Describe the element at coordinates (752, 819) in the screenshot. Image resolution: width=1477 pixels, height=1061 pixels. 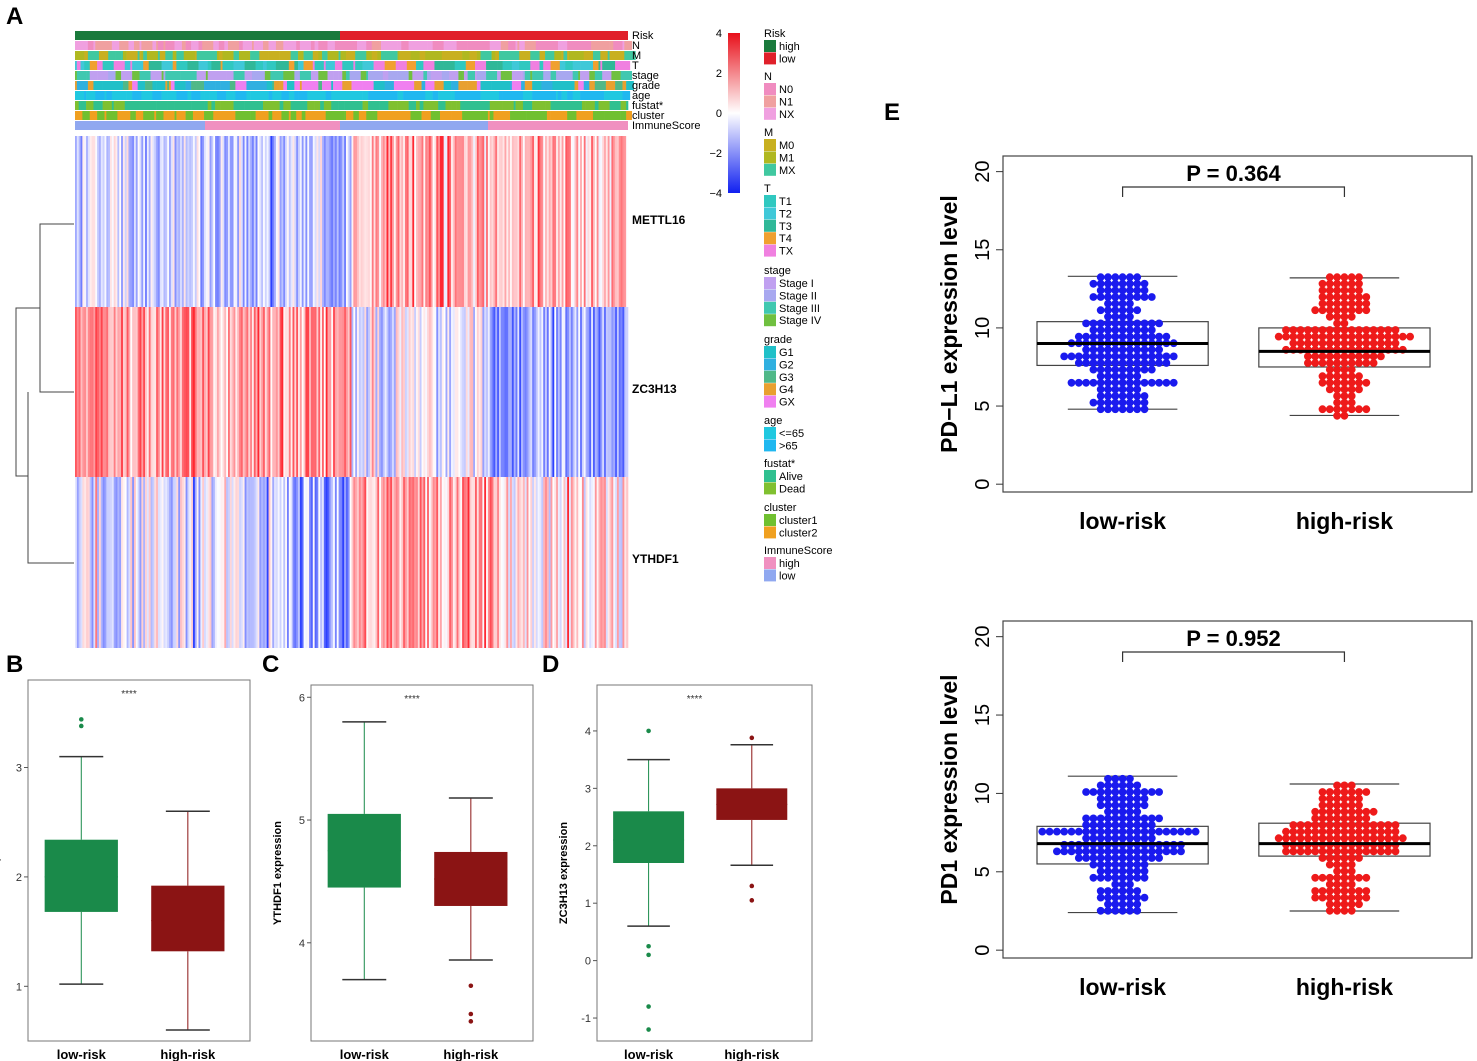
I see `box-high-risk` at that location.